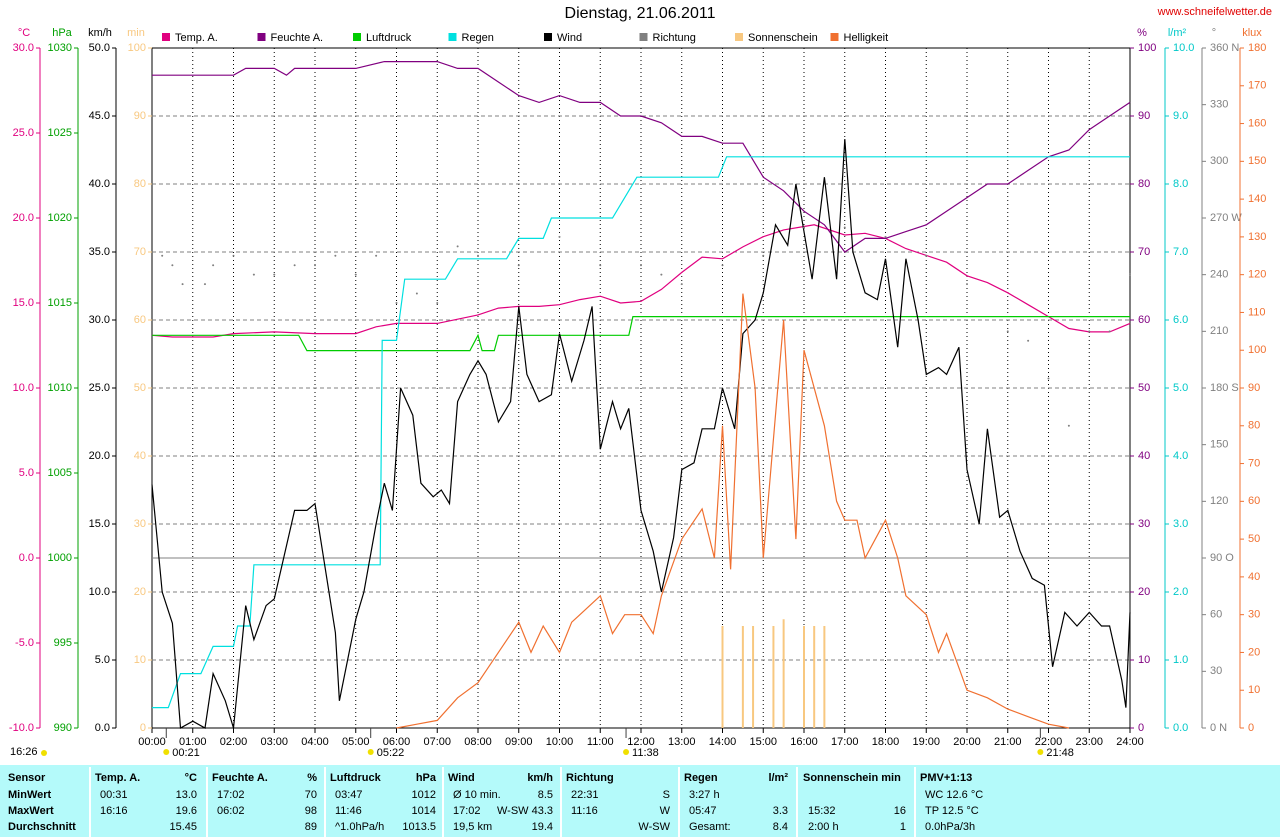 Image resolution: width=1280 pixels, height=837 pixels. What do you see at coordinates (99, 320) in the screenshot?
I see `y-tick-label: 30.0` at bounding box center [99, 320].